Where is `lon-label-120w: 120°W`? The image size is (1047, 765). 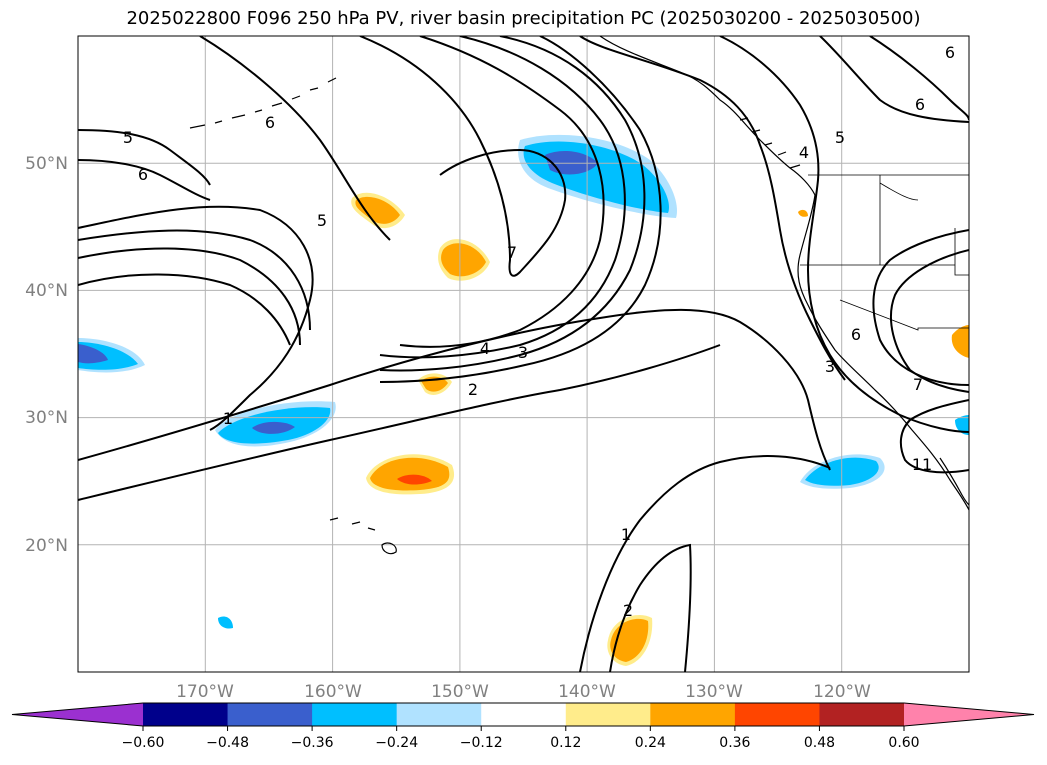 lon-label-120w: 120°W is located at coordinates (842, 692).